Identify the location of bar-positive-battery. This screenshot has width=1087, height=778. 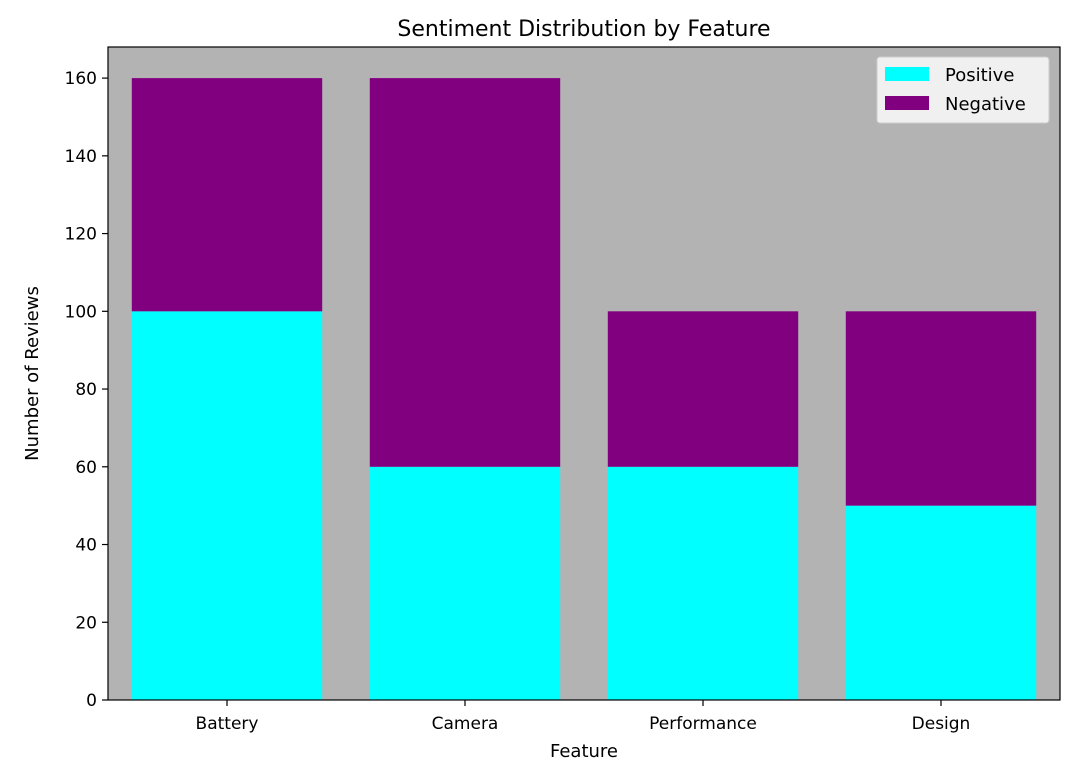
(227, 505).